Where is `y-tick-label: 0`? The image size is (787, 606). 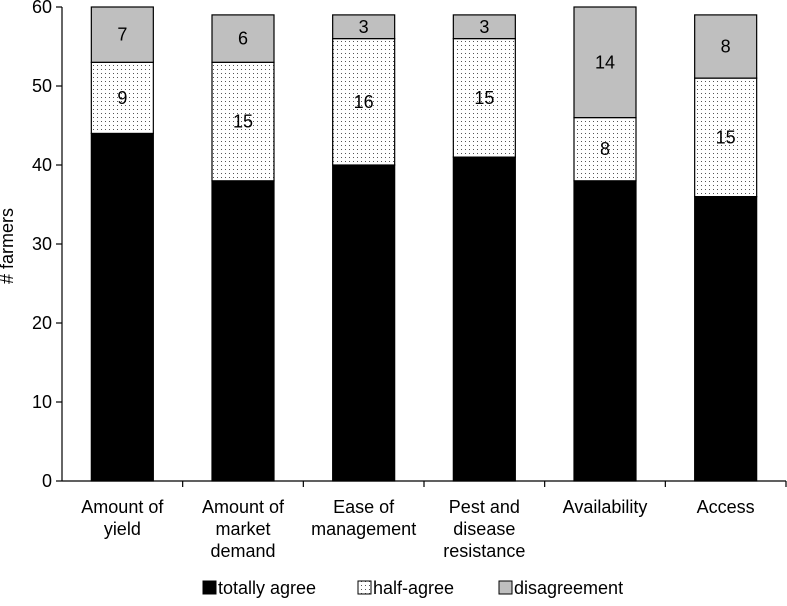
y-tick-label: 0 is located at coordinates (47, 481).